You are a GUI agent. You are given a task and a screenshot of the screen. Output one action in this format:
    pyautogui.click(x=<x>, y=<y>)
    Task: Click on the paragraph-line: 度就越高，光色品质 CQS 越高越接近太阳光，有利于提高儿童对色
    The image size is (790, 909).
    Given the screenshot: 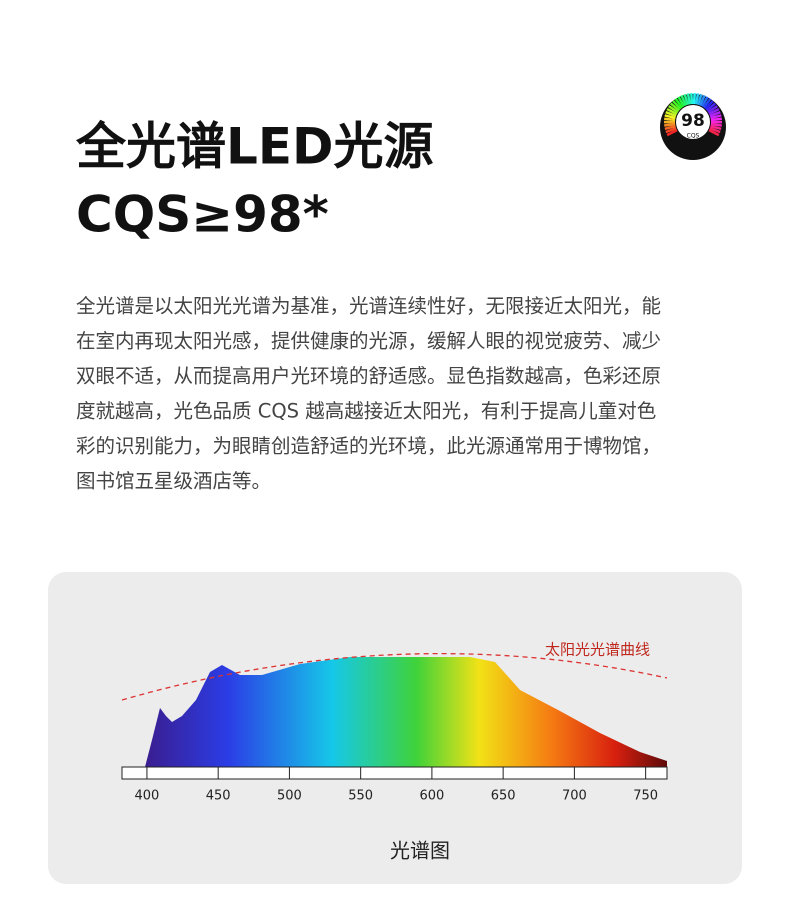 What is the action you would take?
    pyautogui.click(x=366, y=411)
    